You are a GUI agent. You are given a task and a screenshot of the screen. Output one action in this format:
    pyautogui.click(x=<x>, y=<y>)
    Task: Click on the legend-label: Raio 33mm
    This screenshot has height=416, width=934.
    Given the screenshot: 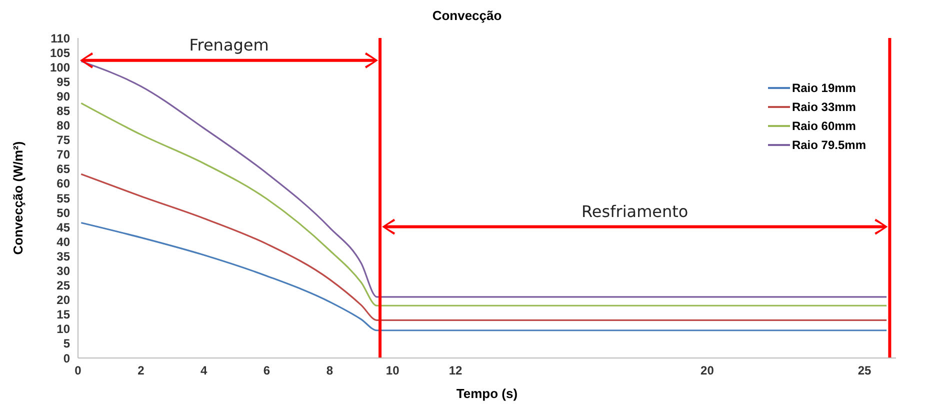 What is the action you would take?
    pyautogui.click(x=824, y=107)
    